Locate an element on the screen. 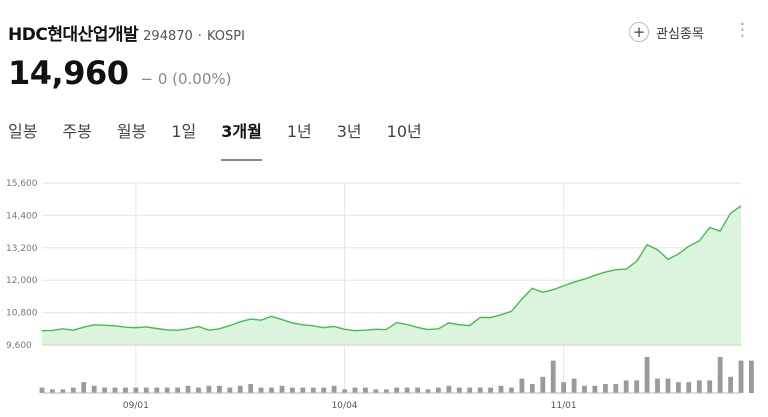 The height and width of the screenshot is (417, 768). more-options-icon: ⋮ is located at coordinates (742, 30).